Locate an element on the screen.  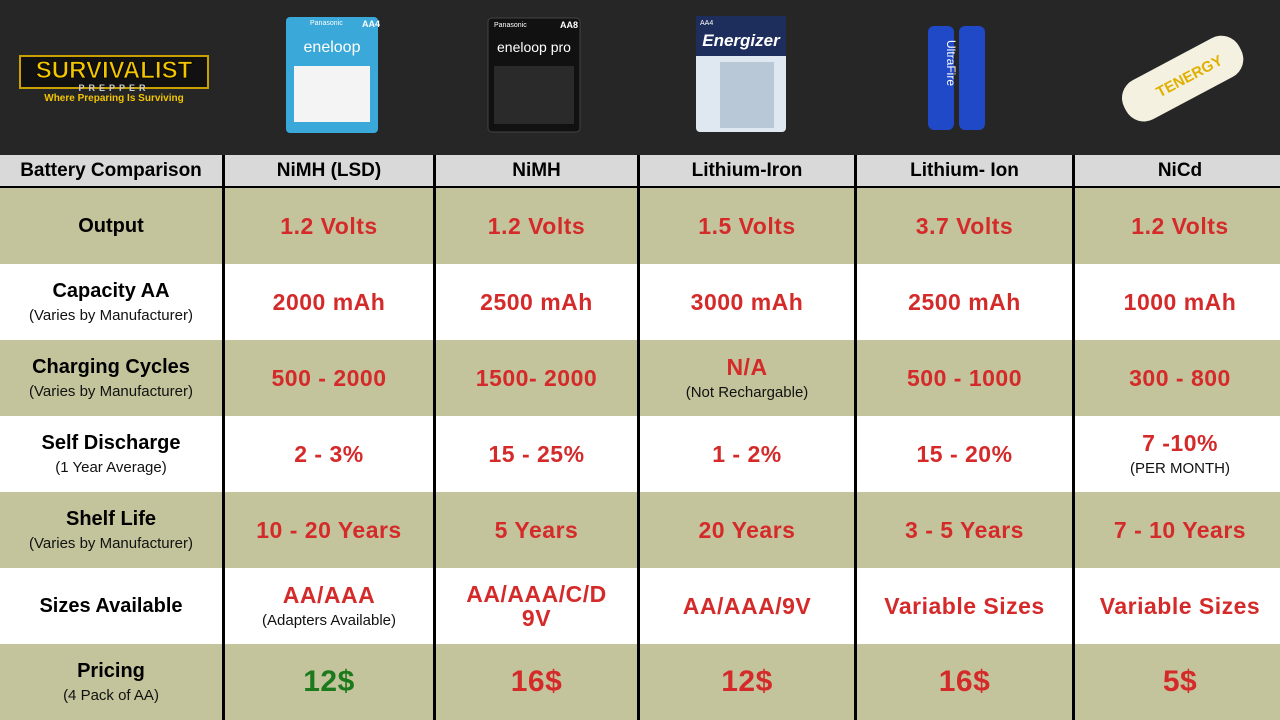
cell-note: (Adapters Available) is located at coordinates (329, 620).